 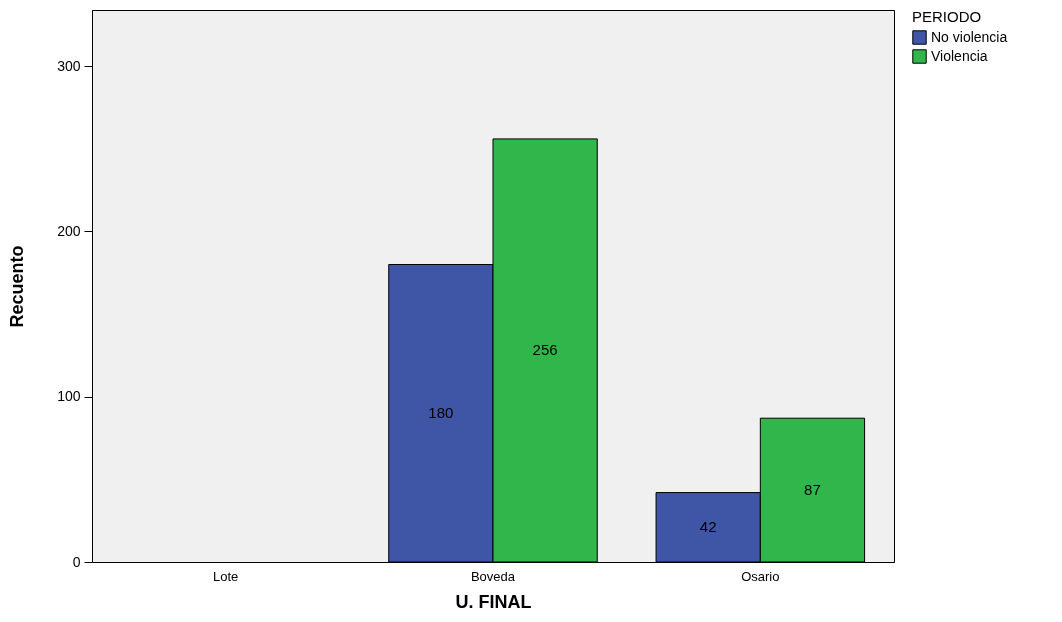 What do you see at coordinates (760, 576) in the screenshot?
I see `x-tick-label: Osario` at bounding box center [760, 576].